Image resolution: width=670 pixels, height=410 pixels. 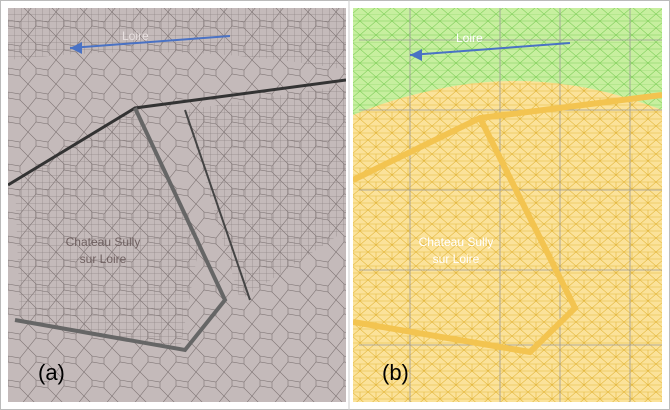 I want to click on panel-label: (b), so click(x=395, y=372).